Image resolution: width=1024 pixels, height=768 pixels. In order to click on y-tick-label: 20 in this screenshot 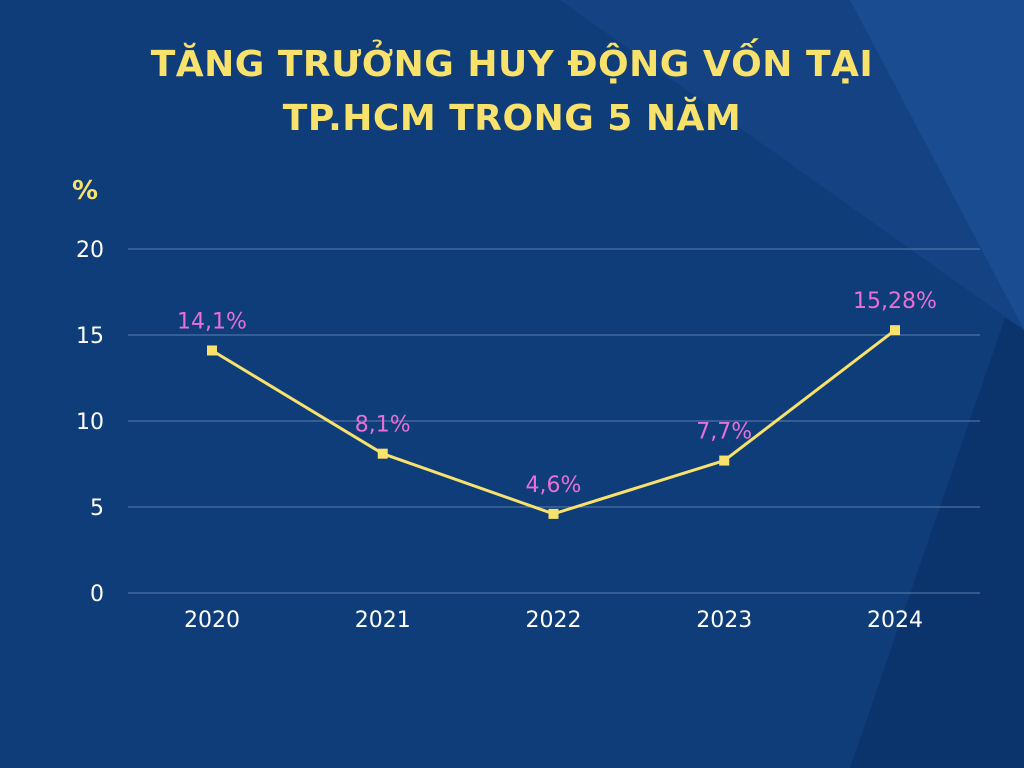, I will do `click(90, 250)`.